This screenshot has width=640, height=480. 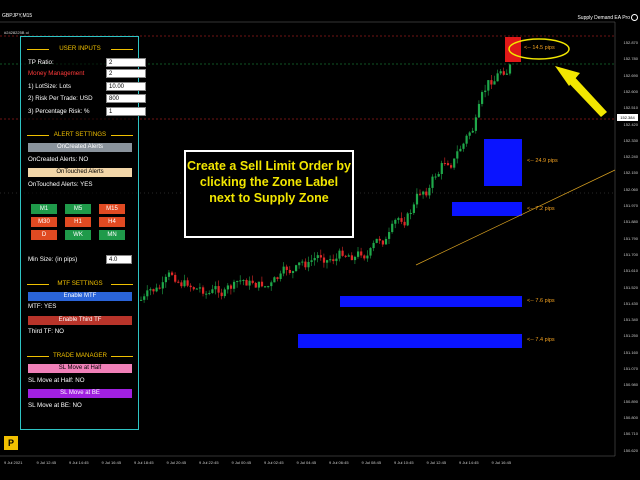 I want to click on zone-label-supply-1: <-- 14.5 pips, so click(x=539, y=48).